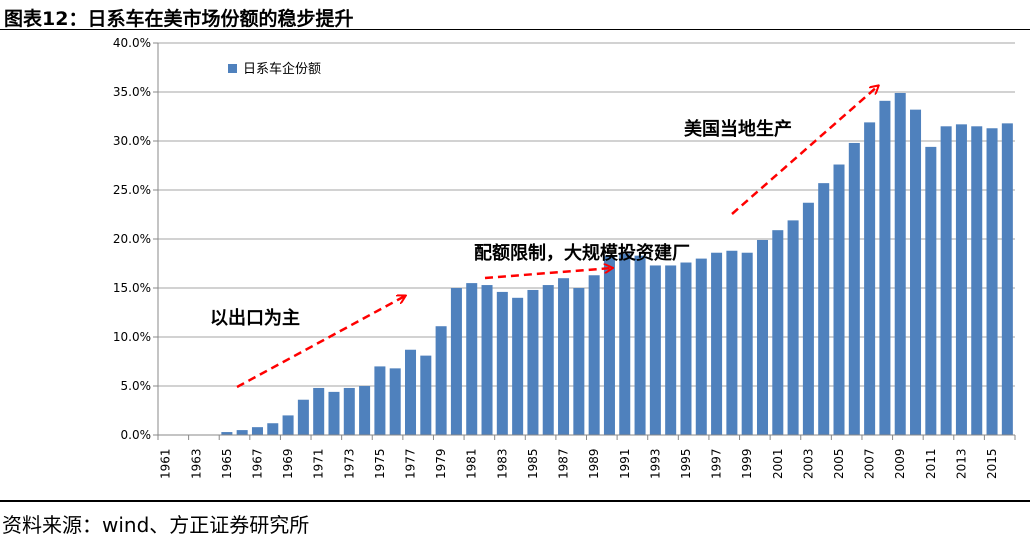 This screenshot has width=1030, height=537. What do you see at coordinates (686, 348) in the screenshot?
I see `bar-1995` at bounding box center [686, 348].